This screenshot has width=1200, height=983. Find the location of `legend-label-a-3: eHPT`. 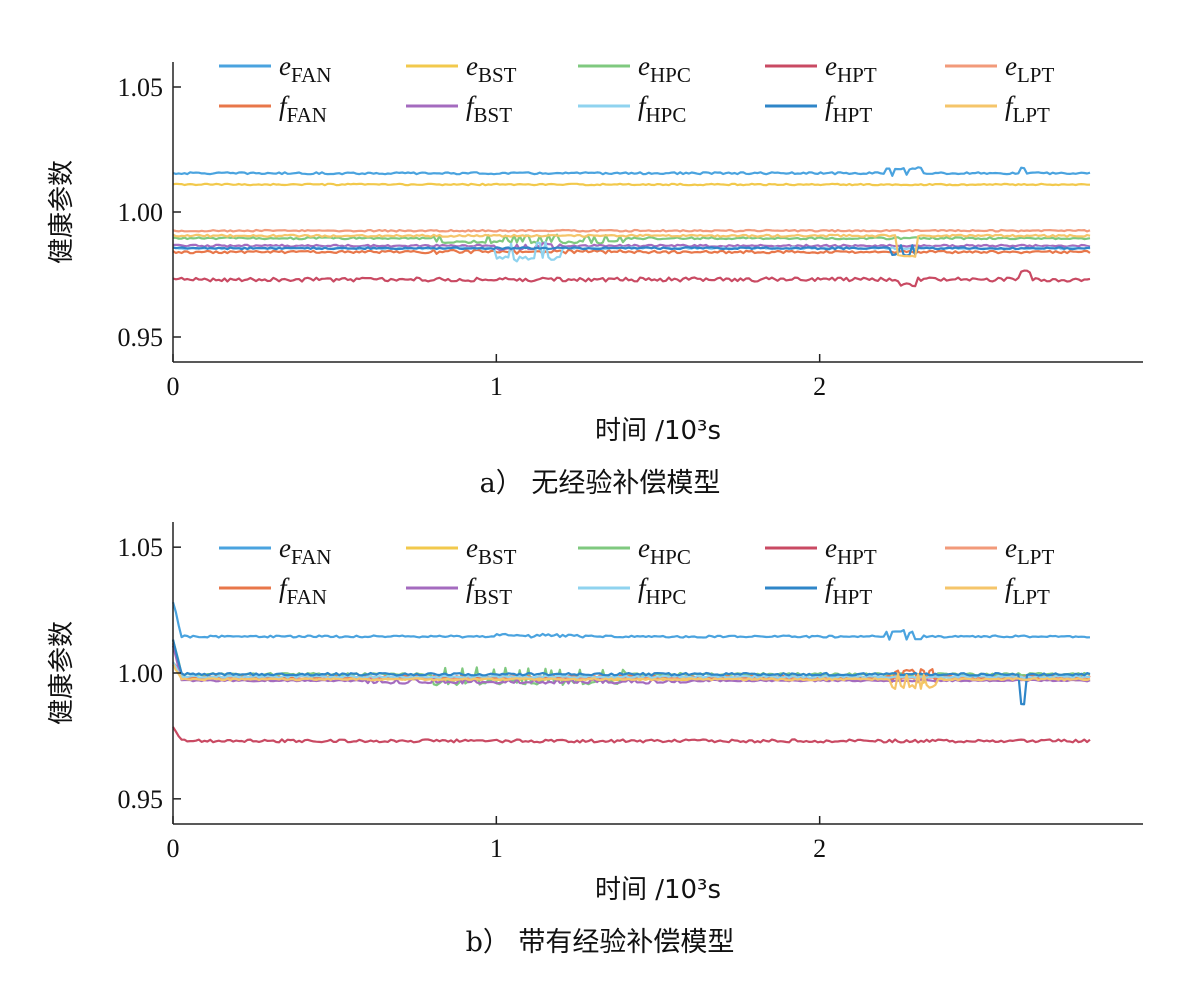

legend-label-a-3: eHPT is located at coordinates (851, 69).